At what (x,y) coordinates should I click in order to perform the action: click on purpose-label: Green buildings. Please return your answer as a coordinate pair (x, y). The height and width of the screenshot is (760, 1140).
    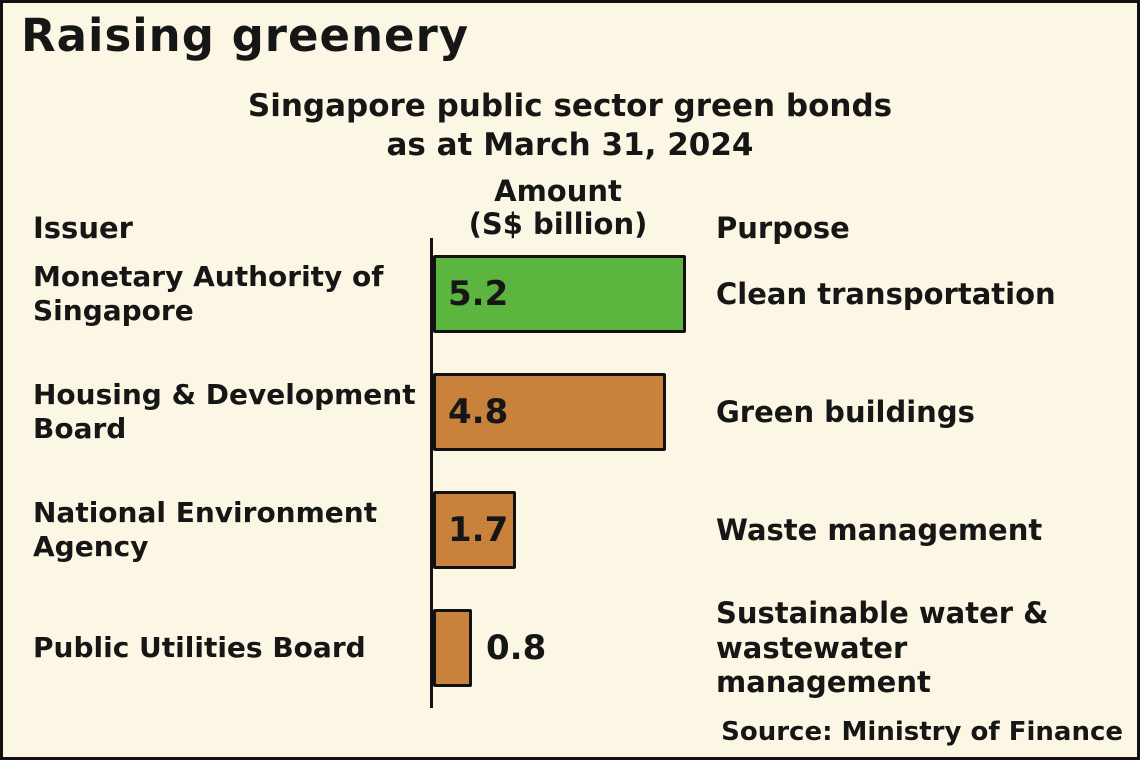
    Looking at the image, I should click on (845, 411).